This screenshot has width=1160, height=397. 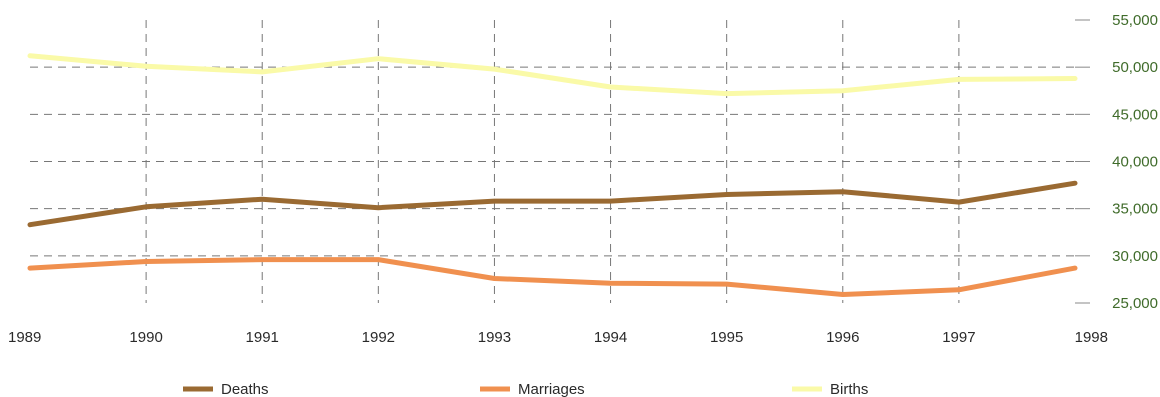 I want to click on x-tick-label: 1990, so click(x=145, y=337).